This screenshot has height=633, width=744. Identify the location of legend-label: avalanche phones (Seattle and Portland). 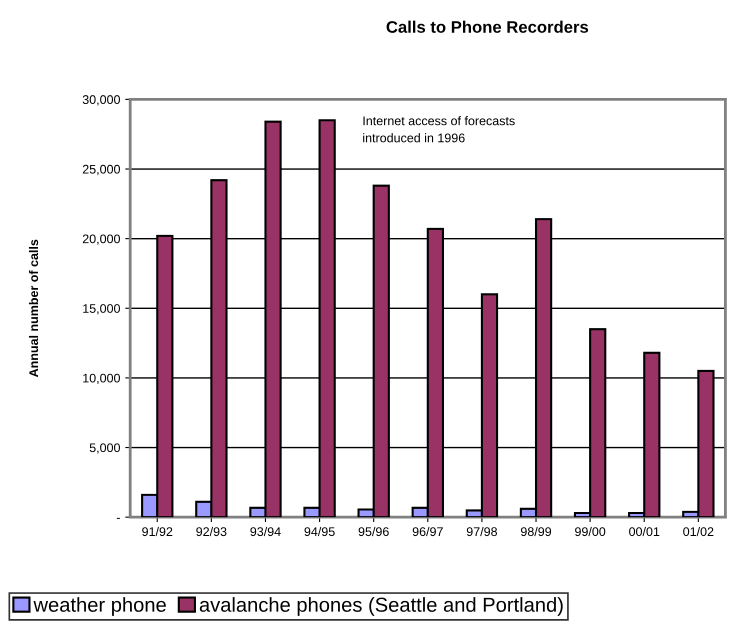
(381, 606).